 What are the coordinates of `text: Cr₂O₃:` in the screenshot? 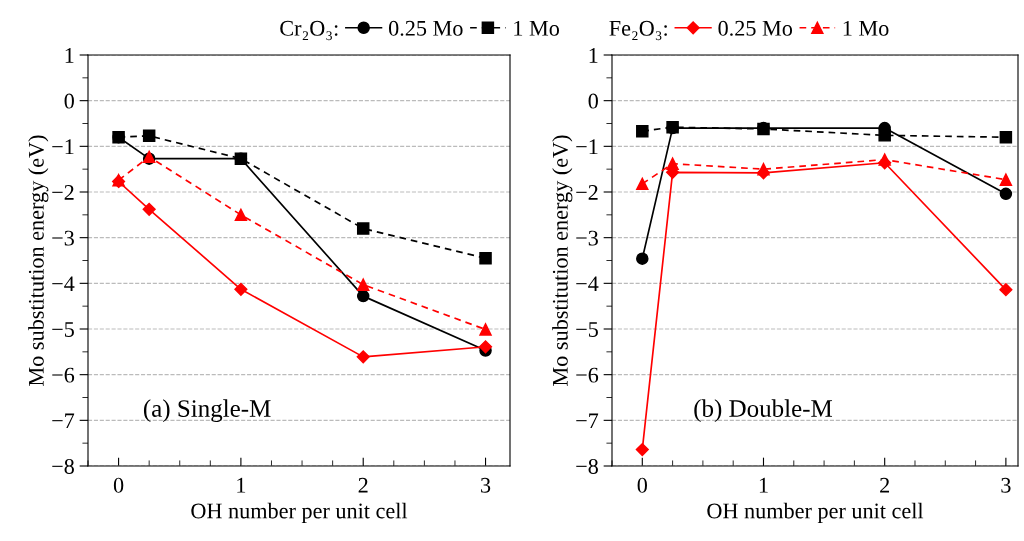 It's located at (309, 30).